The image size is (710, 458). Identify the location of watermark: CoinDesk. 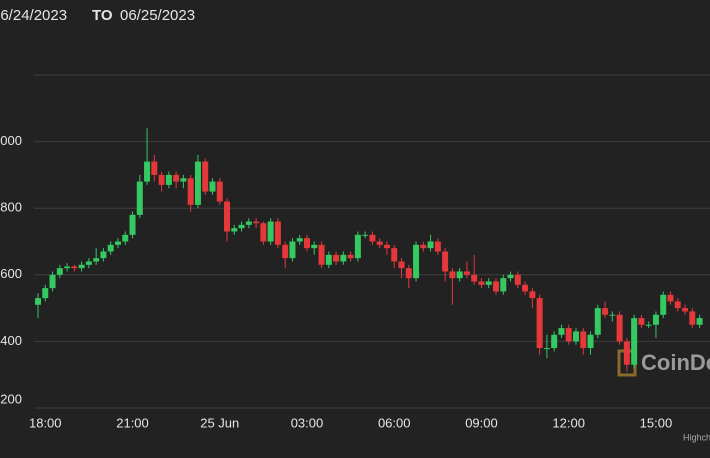
(663, 363).